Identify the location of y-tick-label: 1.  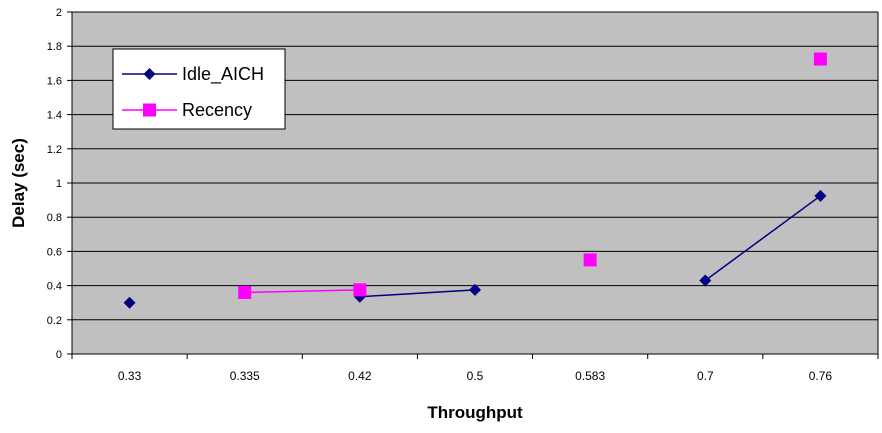
(59, 184).